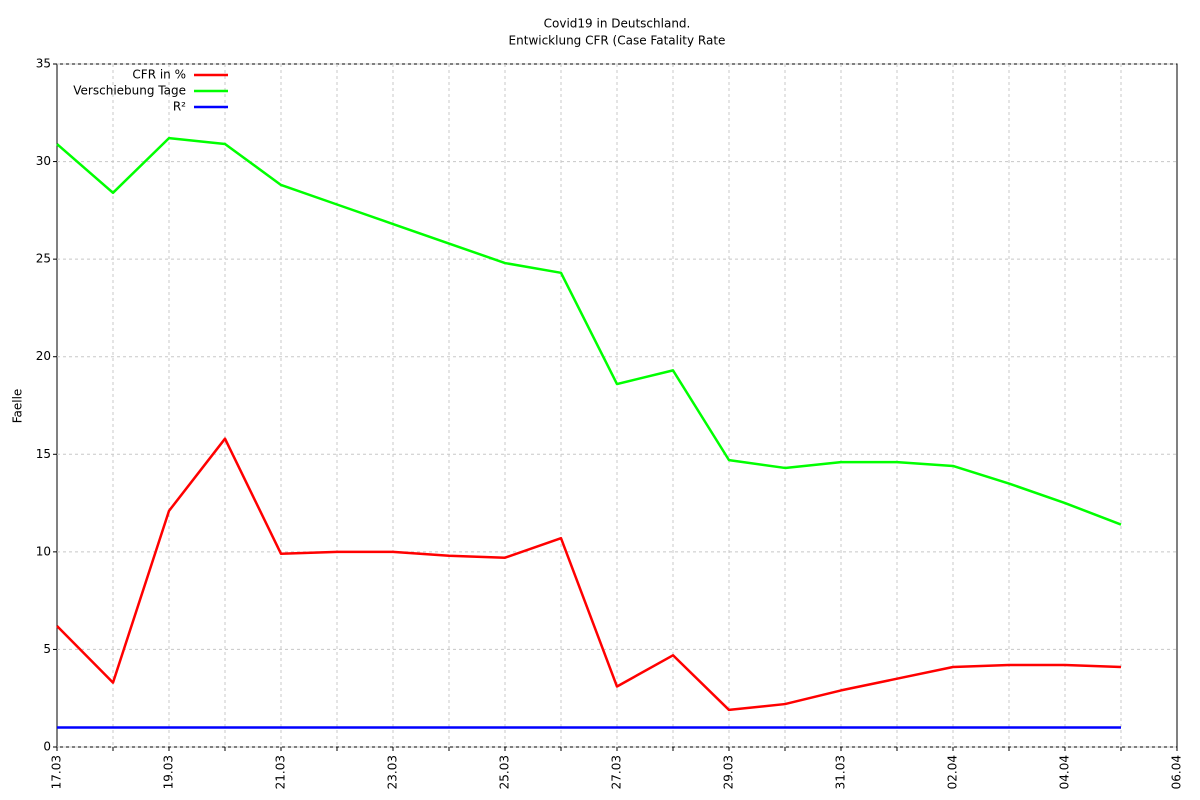 The height and width of the screenshot is (800, 1200). Describe the element at coordinates (841, 772) in the screenshot. I see `x-tick-label: 31.03` at that location.